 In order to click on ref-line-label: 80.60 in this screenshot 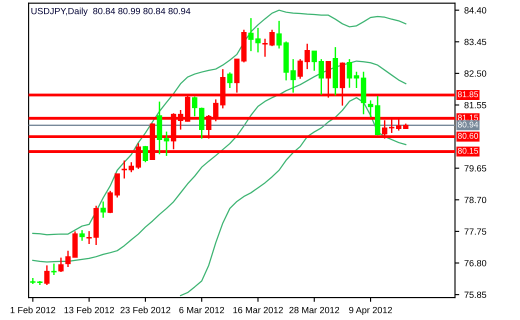, I will do `click(468, 135)`.